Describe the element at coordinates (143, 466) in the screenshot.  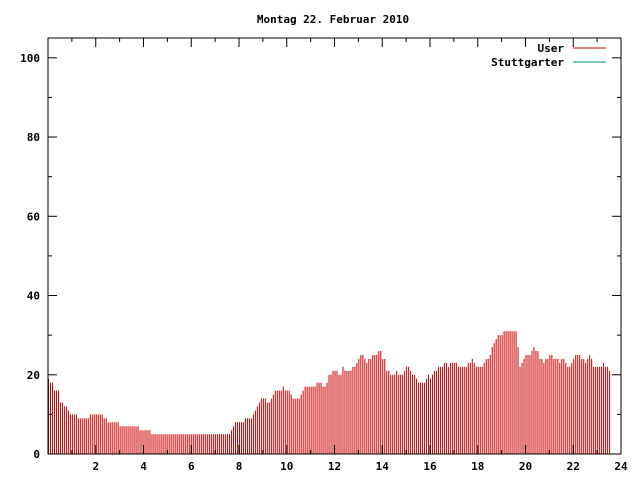
I see `x-tick-label-1: 4` at that location.